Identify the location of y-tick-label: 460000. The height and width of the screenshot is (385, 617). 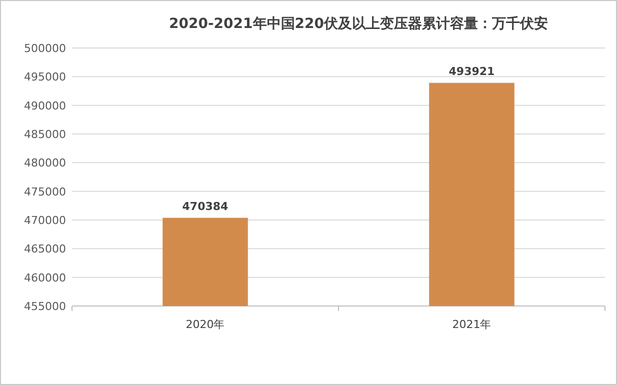
(45, 277).